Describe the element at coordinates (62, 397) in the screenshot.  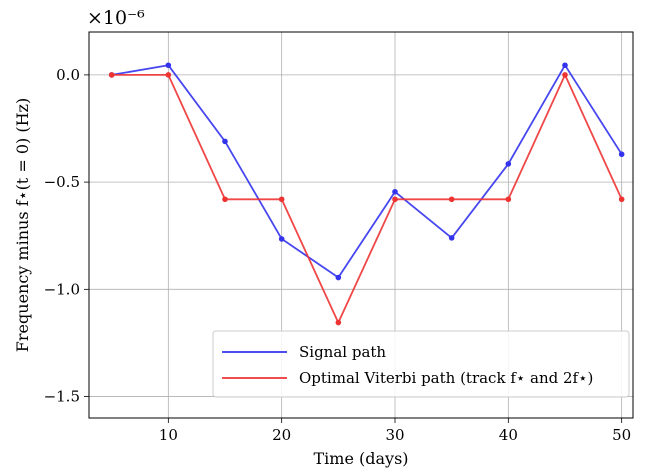
I see `y-tick-label: −1.5` at that location.